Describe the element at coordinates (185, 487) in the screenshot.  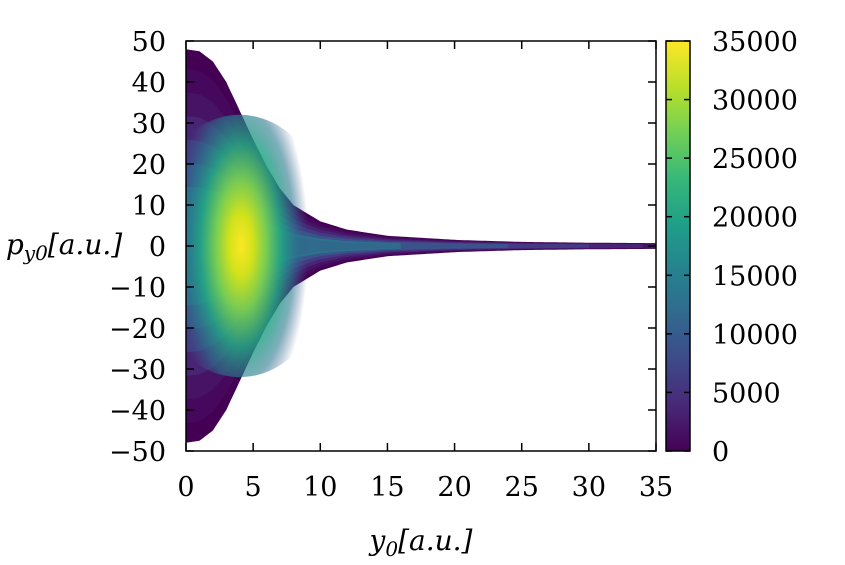
I see `x-tick-label: 0` at that location.